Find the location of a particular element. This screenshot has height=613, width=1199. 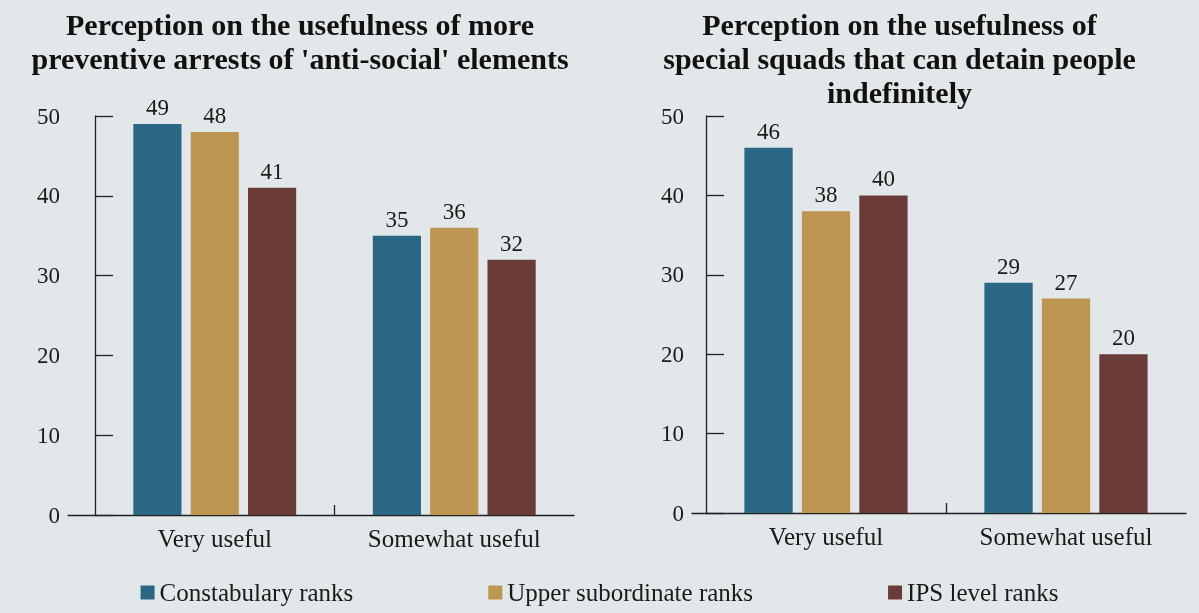

legend-label: Constabulary ranks is located at coordinates (256, 592).